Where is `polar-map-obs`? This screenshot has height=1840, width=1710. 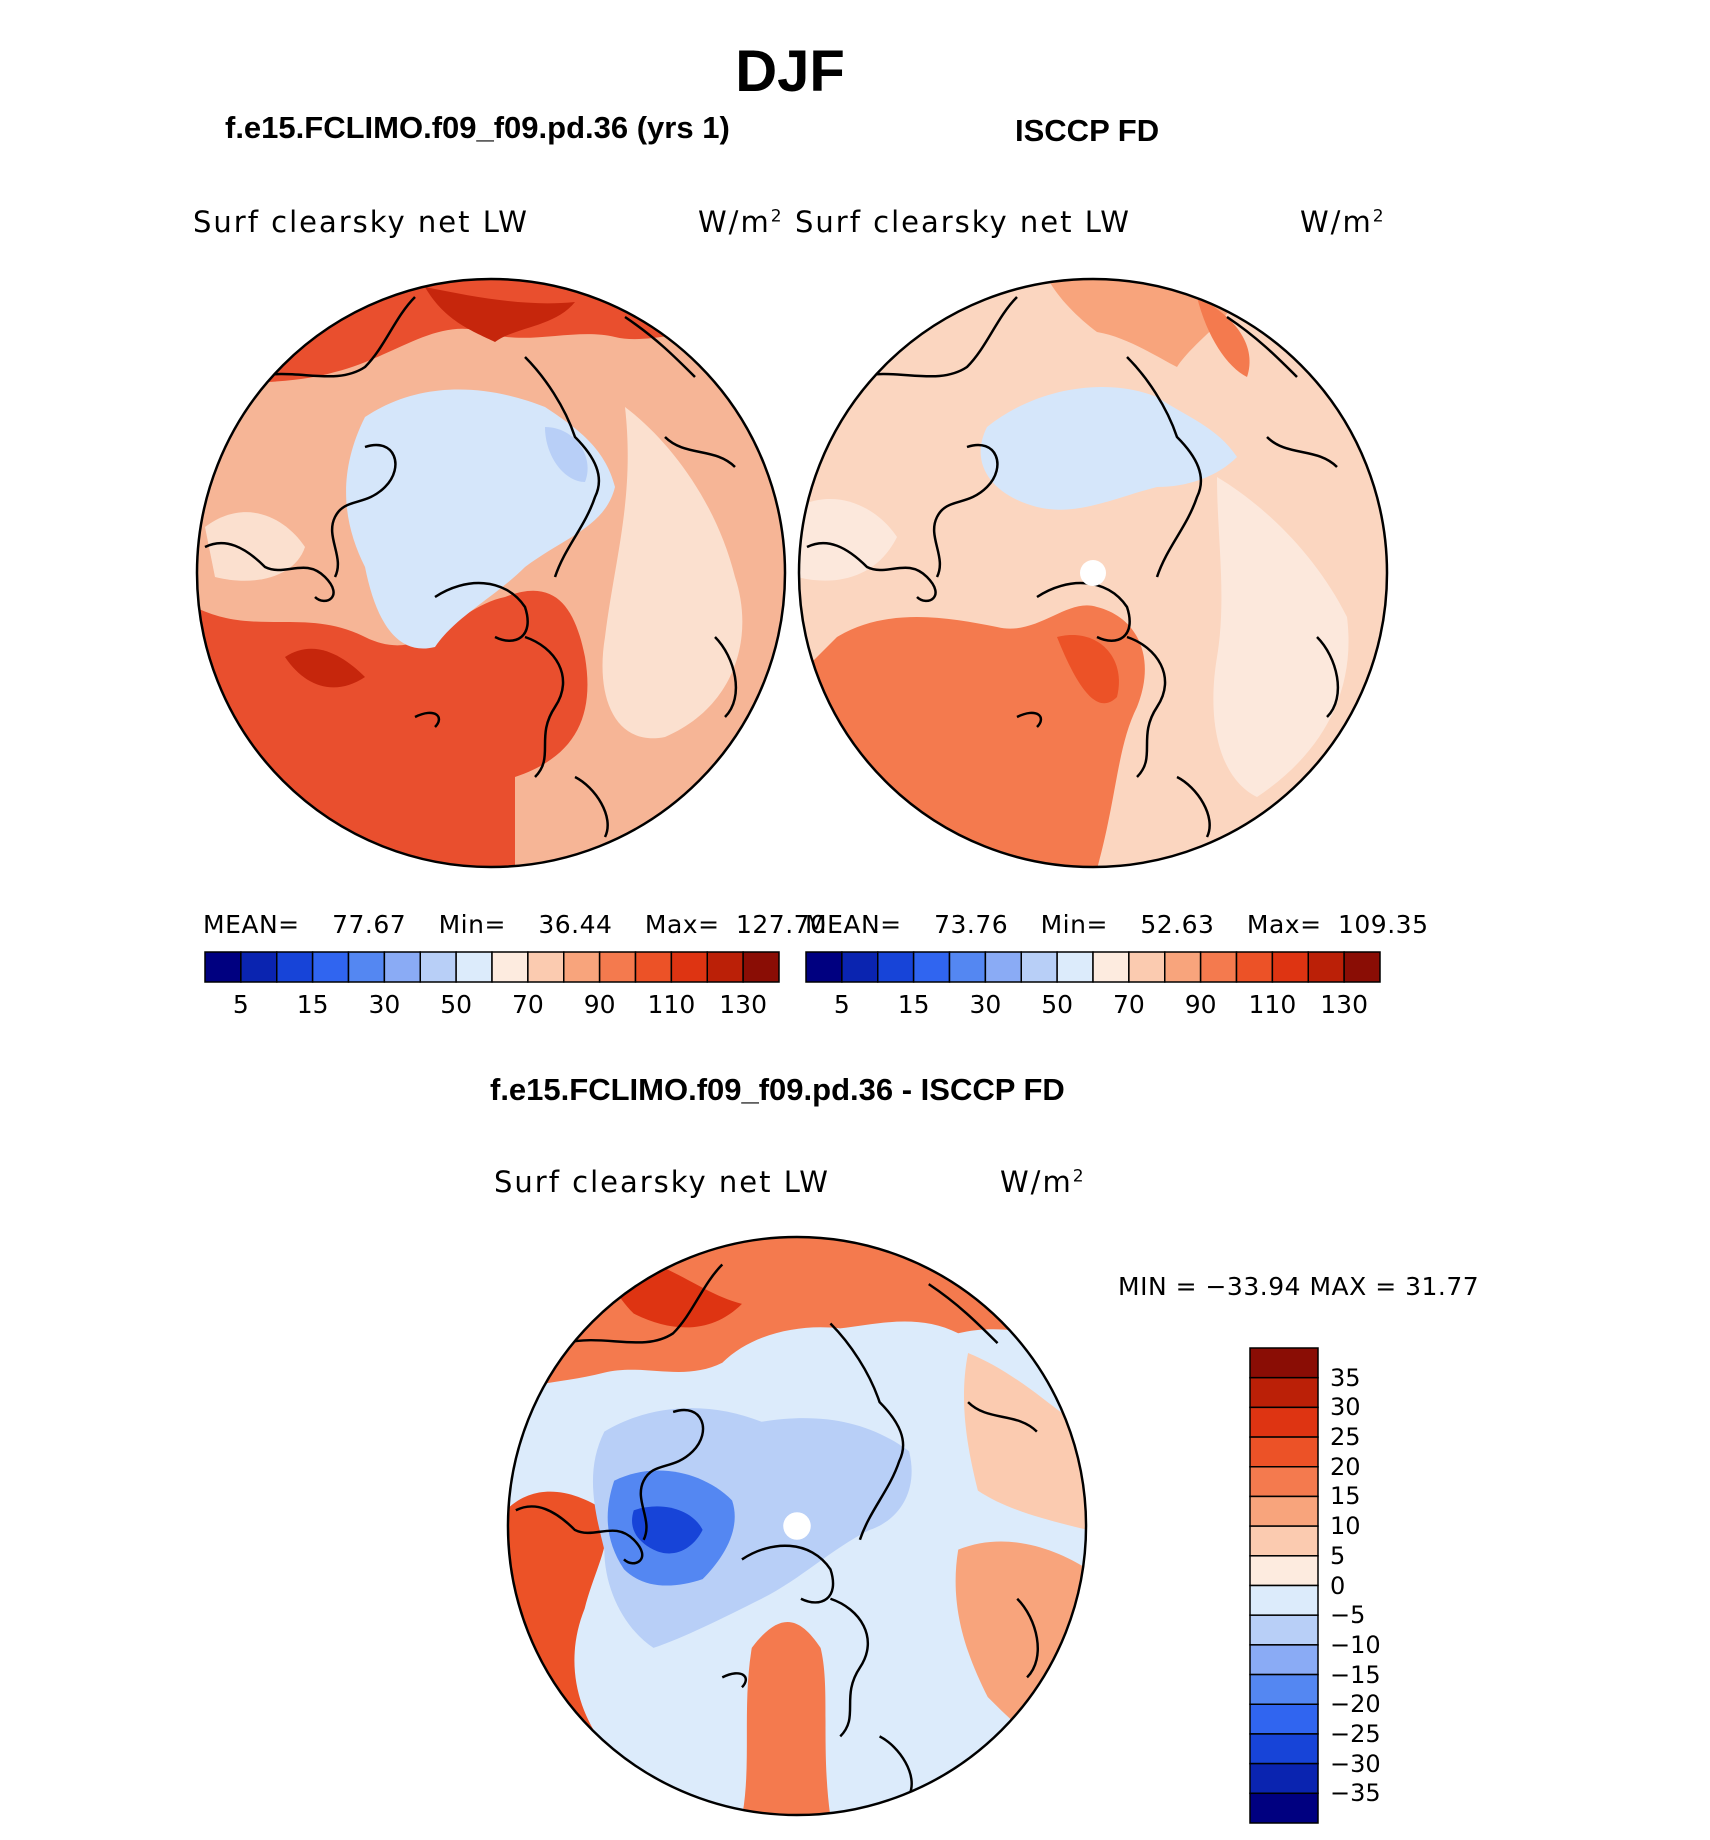
polar-map-obs is located at coordinates (1093, 573).